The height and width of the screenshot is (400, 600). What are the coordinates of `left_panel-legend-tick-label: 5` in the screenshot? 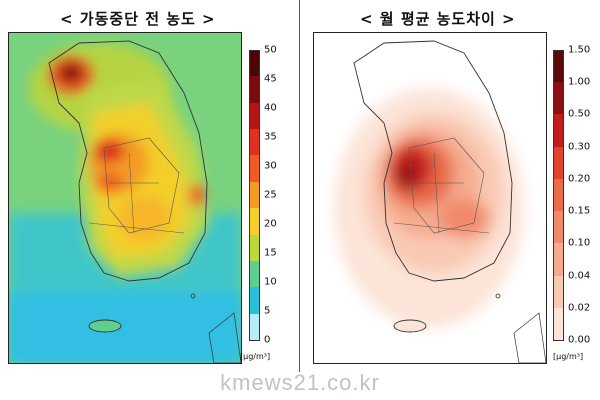 It's located at (267, 311).